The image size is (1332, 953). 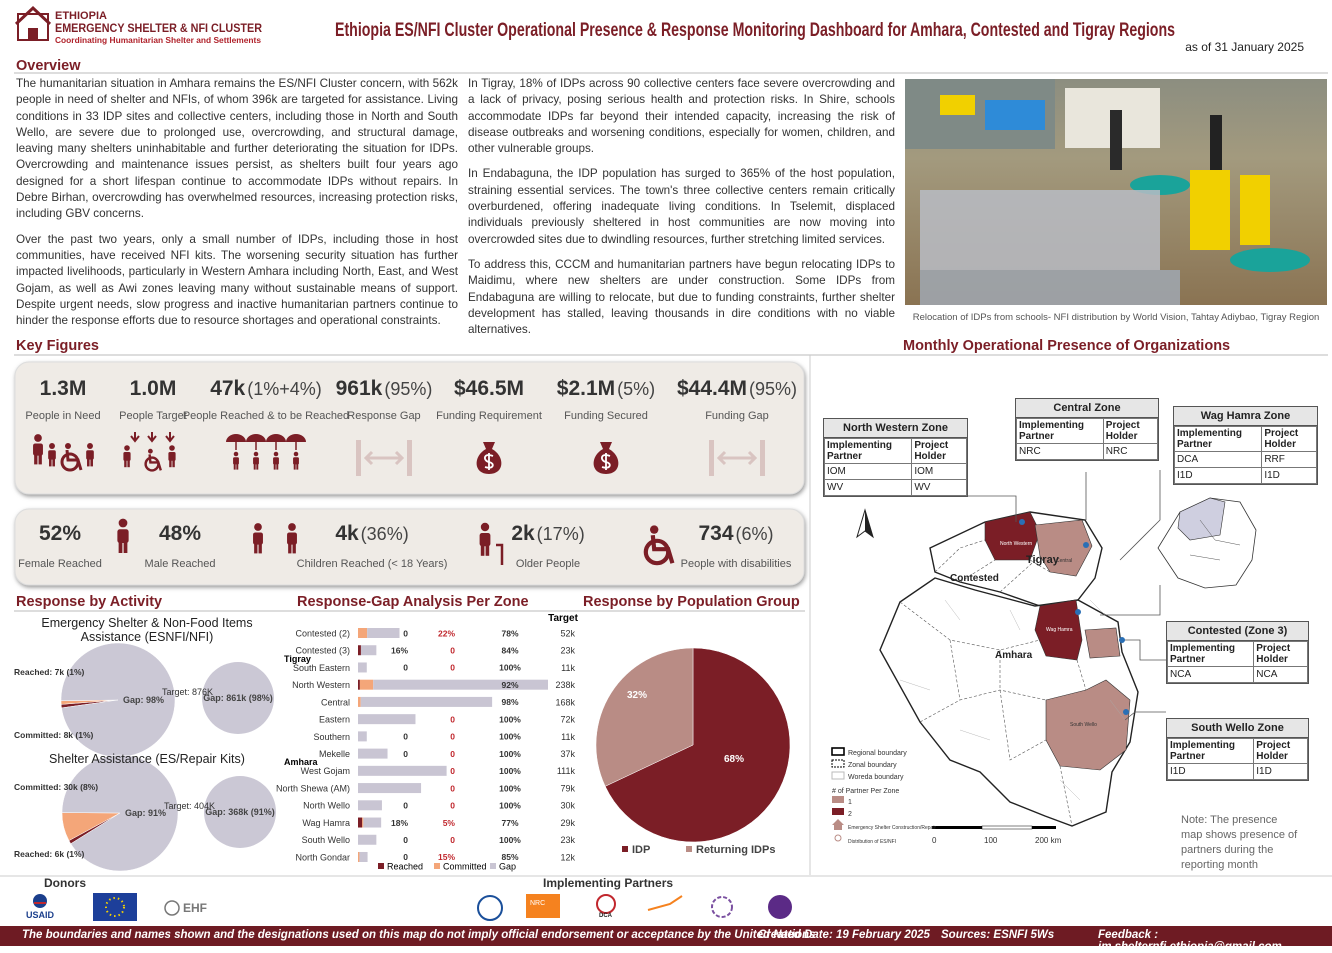 What do you see at coordinates (691, 602) in the screenshot?
I see `section-title: Response by Population Group` at bounding box center [691, 602].